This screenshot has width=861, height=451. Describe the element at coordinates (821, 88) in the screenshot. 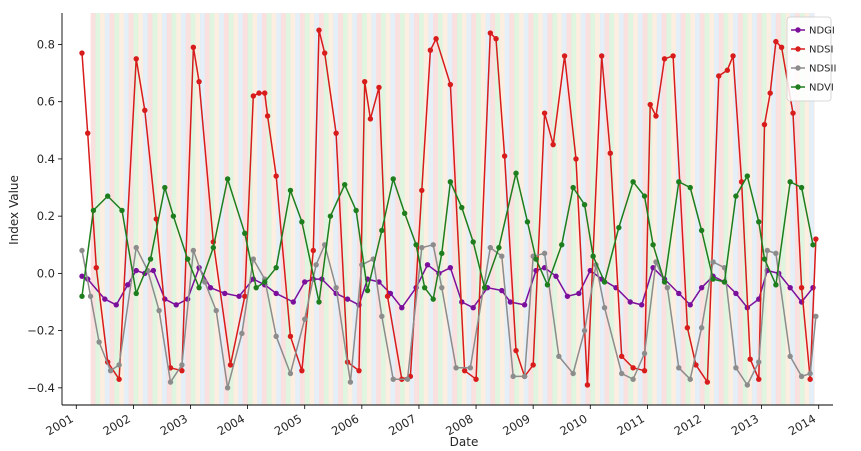

I see `legend-label-ndvi: NDVI` at that location.